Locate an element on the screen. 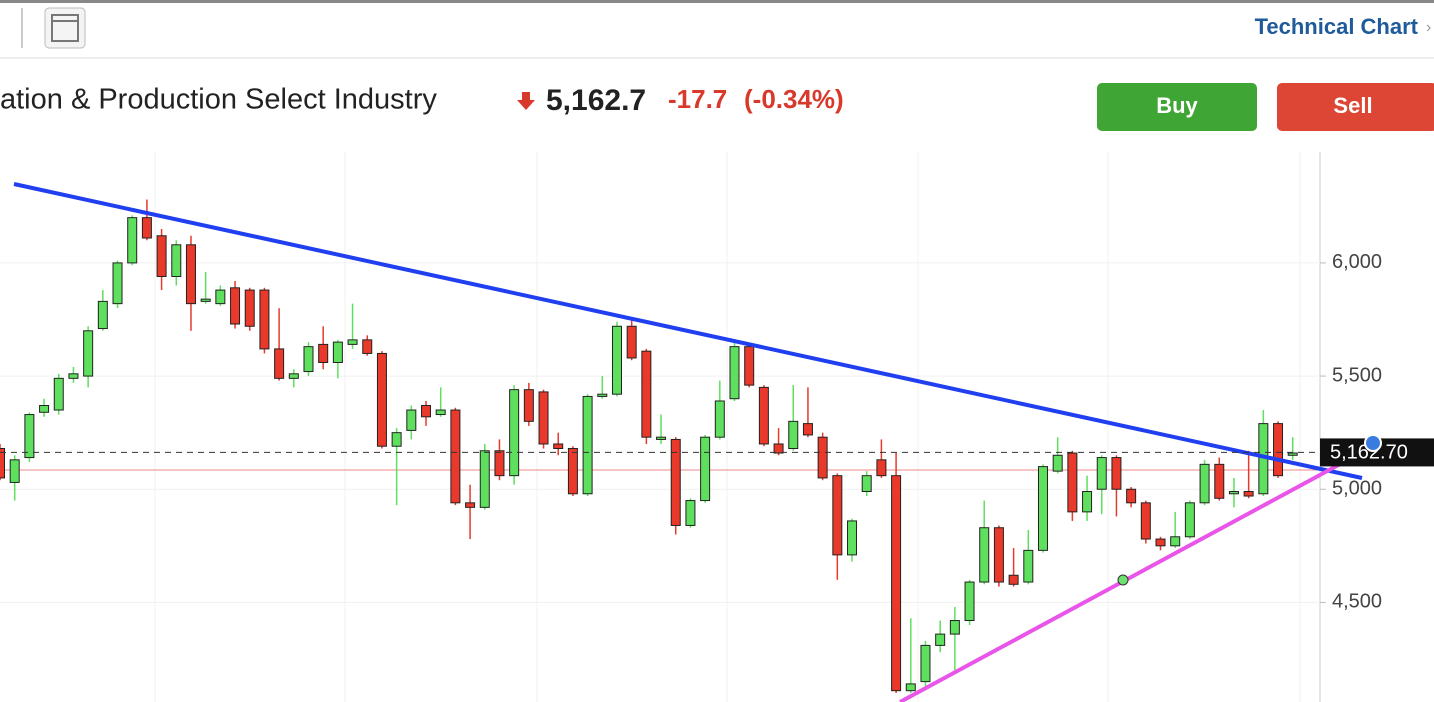 The height and width of the screenshot is (702, 1434). sell-label: Sell is located at coordinates (1352, 105).